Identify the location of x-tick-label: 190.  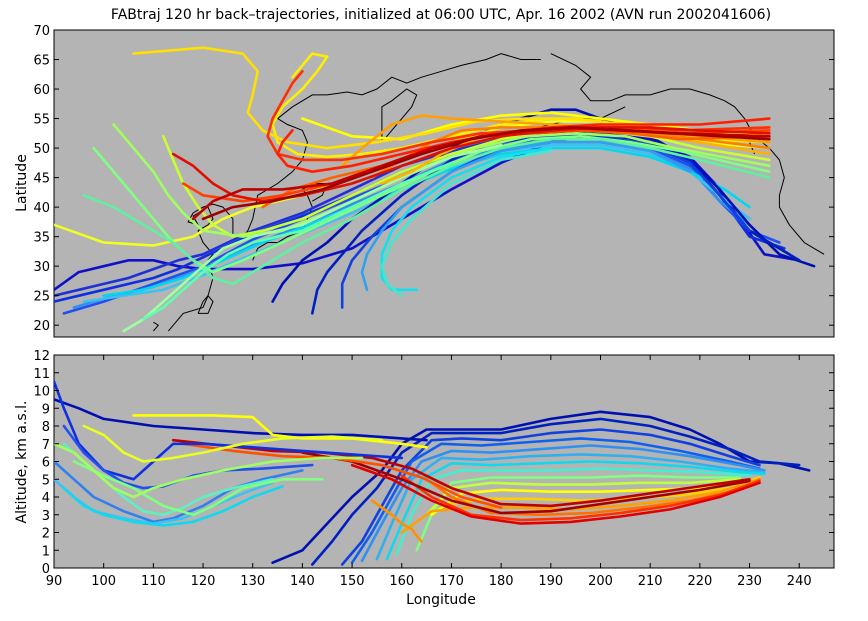
(550, 581).